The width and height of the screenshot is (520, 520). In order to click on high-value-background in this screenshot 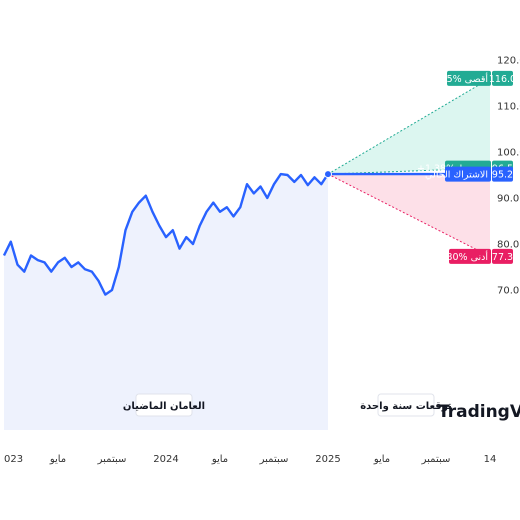, I will do `click(502, 78)`.